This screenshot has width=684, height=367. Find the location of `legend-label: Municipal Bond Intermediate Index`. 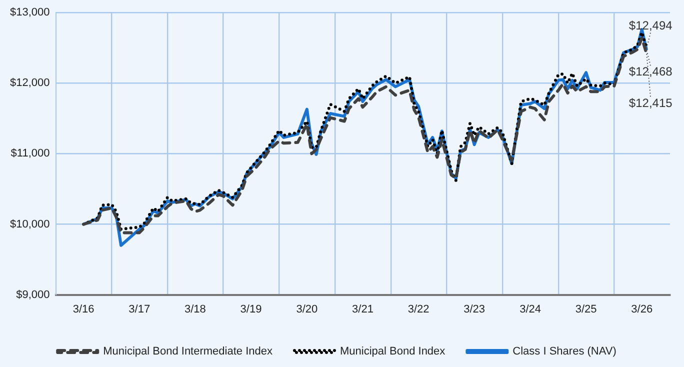

legend-label: Municipal Bond Intermediate Index is located at coordinates (188, 352).